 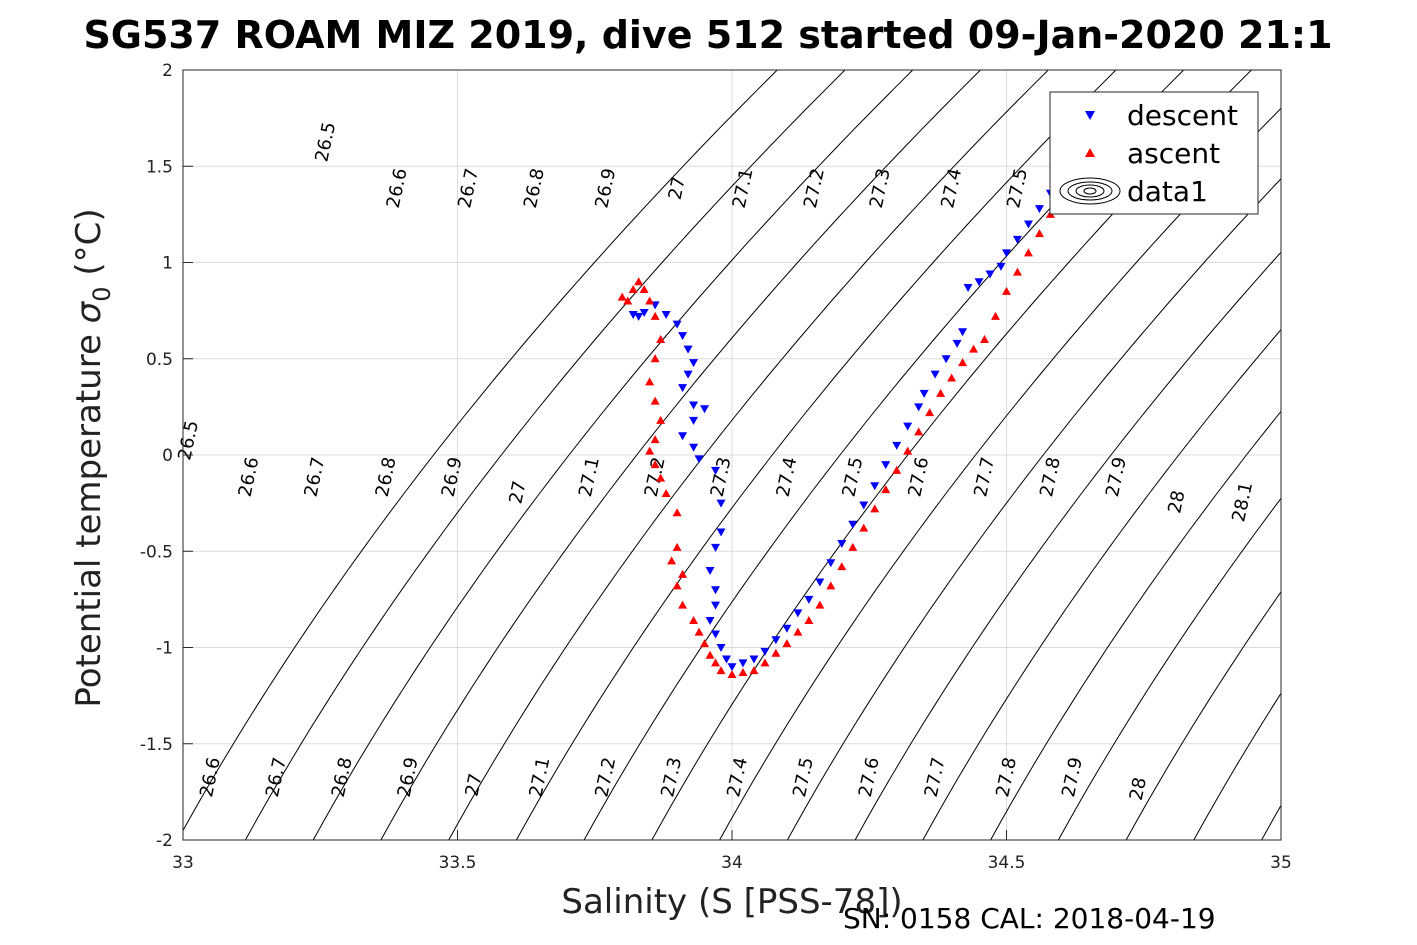 What do you see at coordinates (1169, 668) in the screenshot?
I see `isopycnal-27.8` at bounding box center [1169, 668].